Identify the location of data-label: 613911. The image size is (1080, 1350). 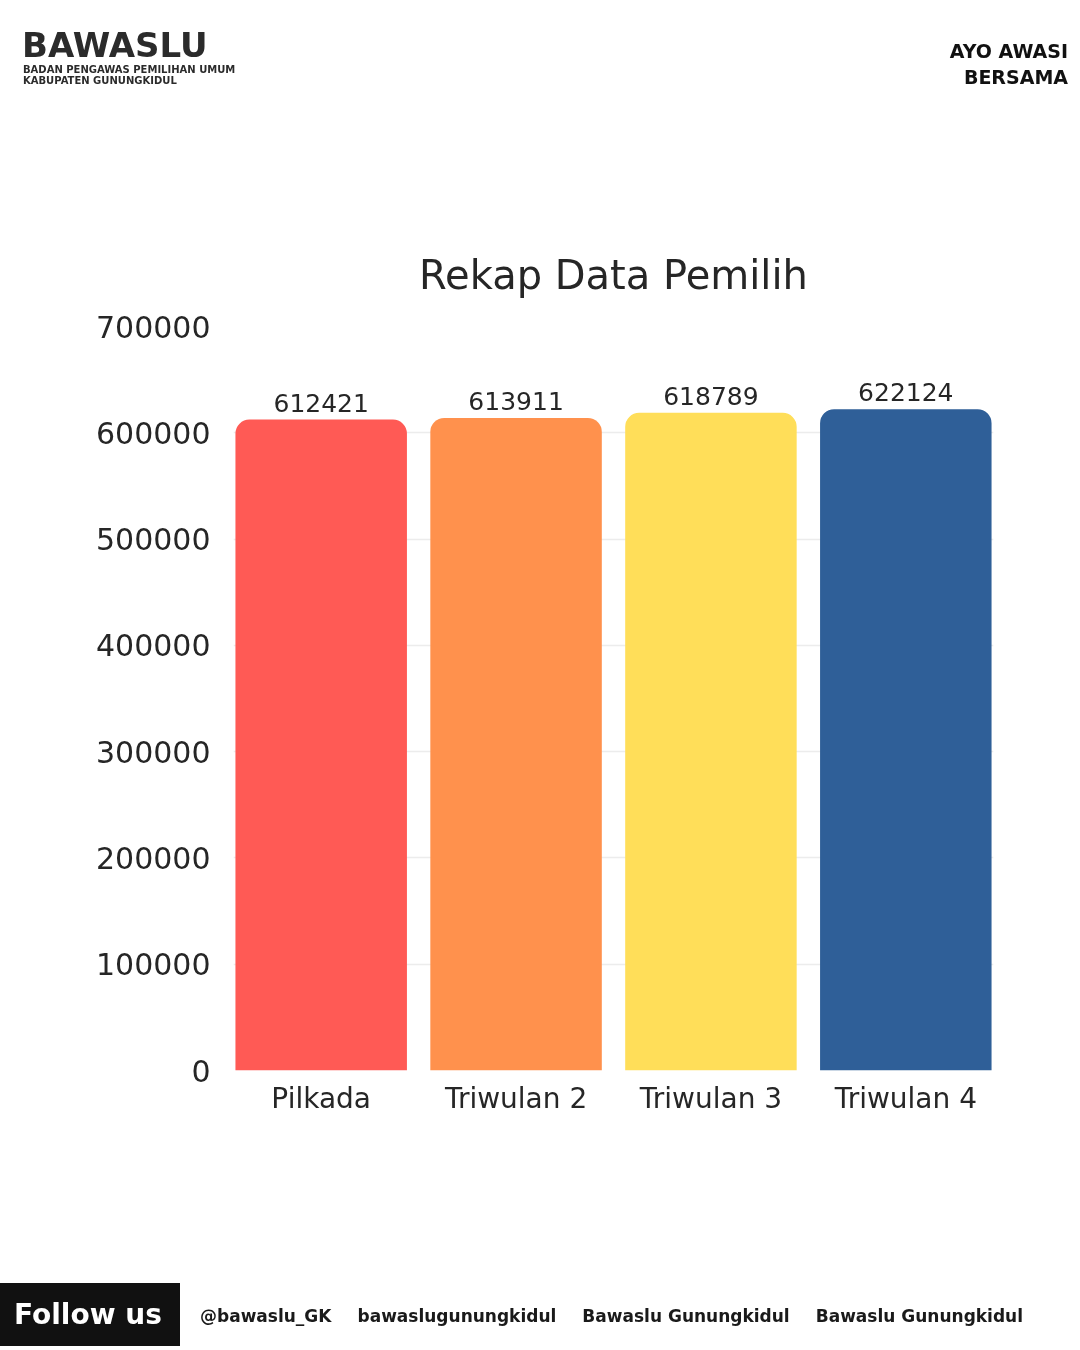
(516, 401).